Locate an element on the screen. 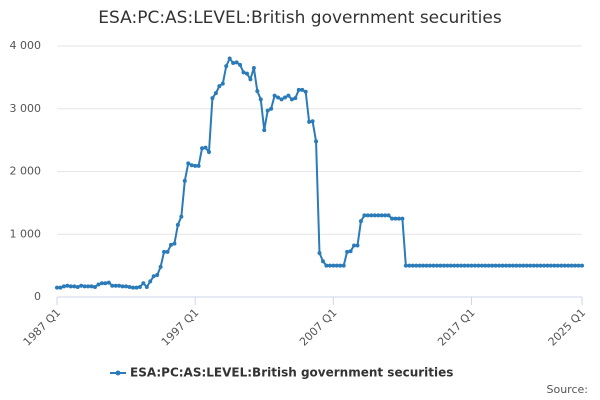 This screenshot has width=600, height=400. y-tick-label: 2 000 is located at coordinates (26, 171).